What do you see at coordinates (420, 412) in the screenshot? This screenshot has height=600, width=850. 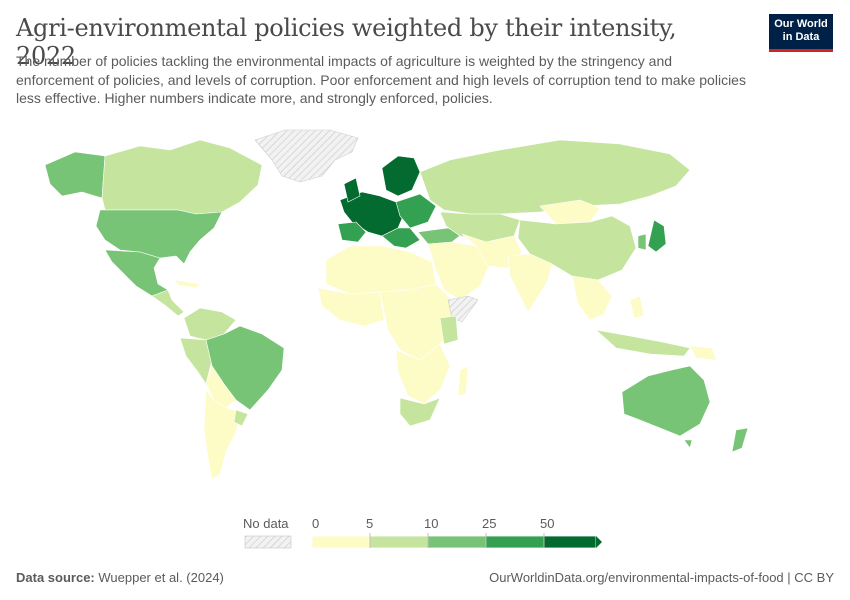 I see `region-south-africa` at bounding box center [420, 412].